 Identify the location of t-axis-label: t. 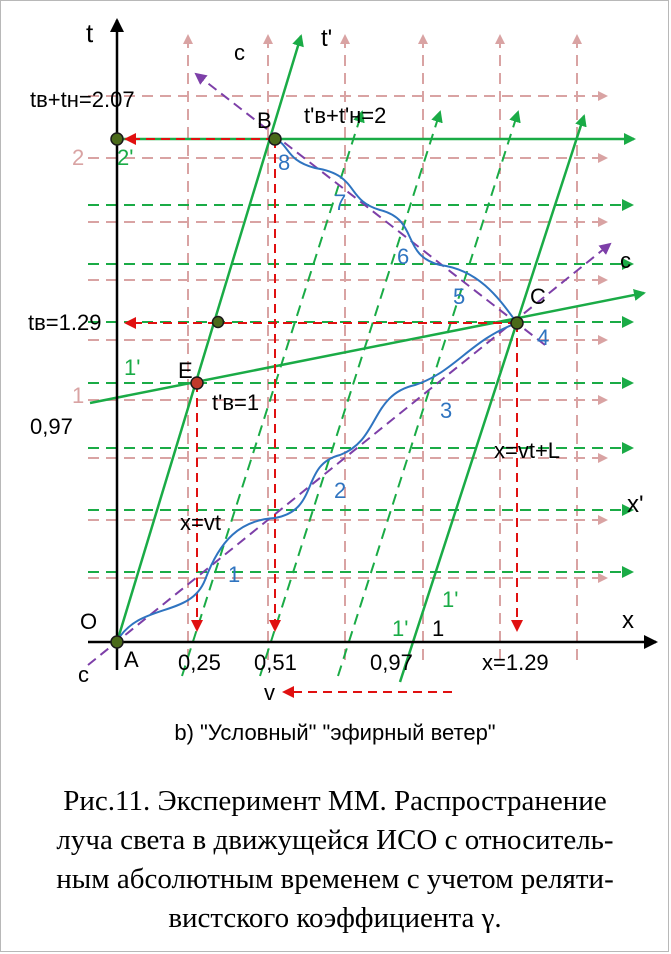
(90, 33).